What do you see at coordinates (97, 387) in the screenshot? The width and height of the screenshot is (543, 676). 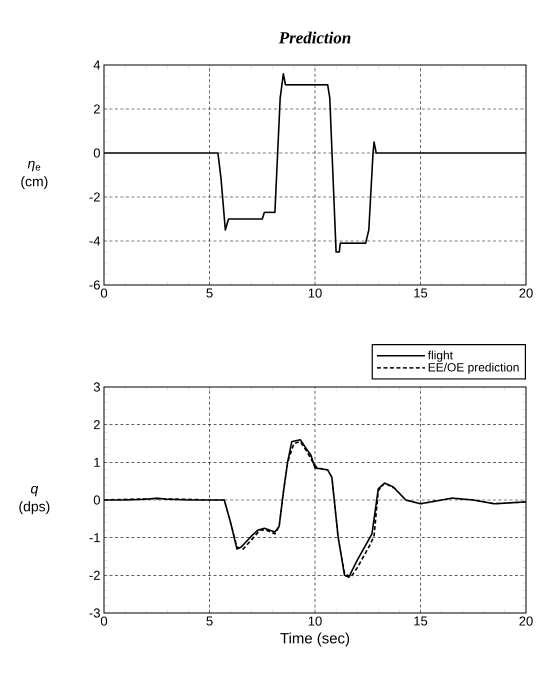 I see `y-tick-label: 3` at bounding box center [97, 387].